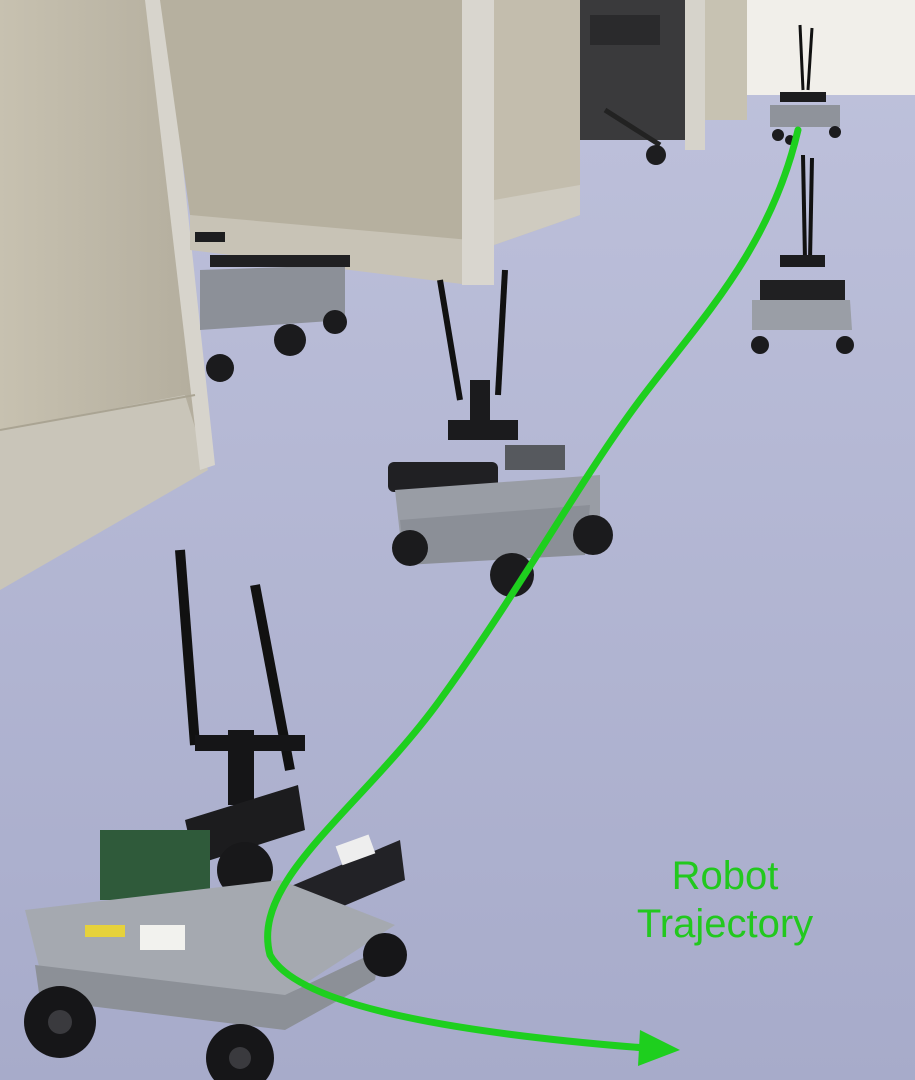  Describe the element at coordinates (725, 876) in the screenshot. I see `trajectory-label-line1: Robot` at that location.